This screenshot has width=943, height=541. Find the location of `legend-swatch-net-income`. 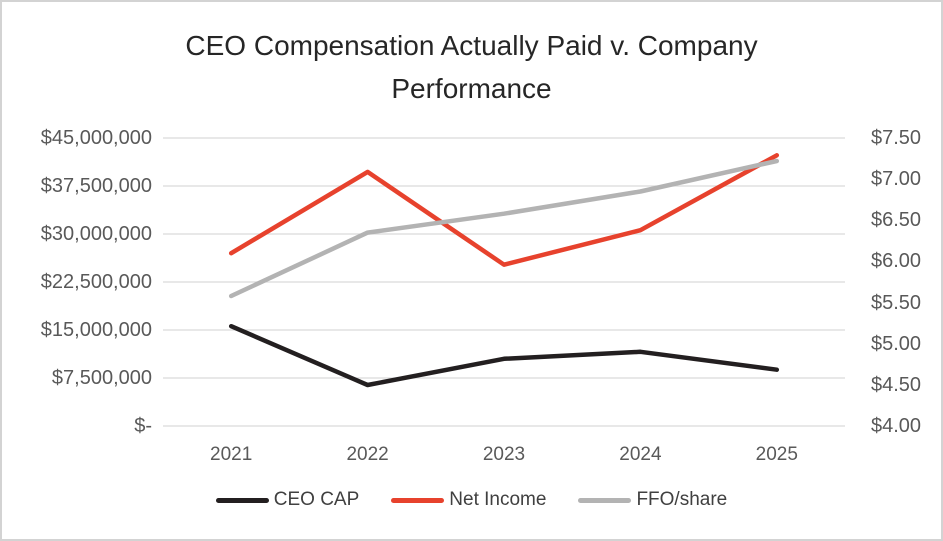

legend-swatch-net-income is located at coordinates (418, 500).